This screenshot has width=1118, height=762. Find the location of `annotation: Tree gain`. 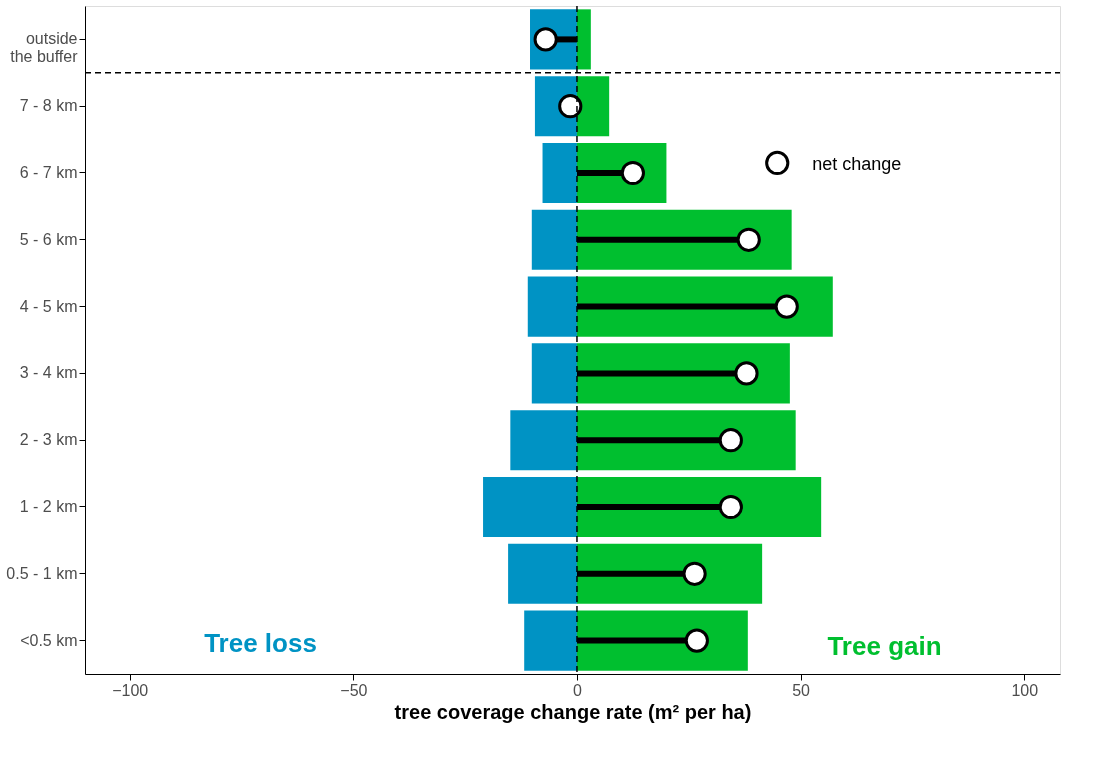

annotation: Tree gain is located at coordinates (884, 646).